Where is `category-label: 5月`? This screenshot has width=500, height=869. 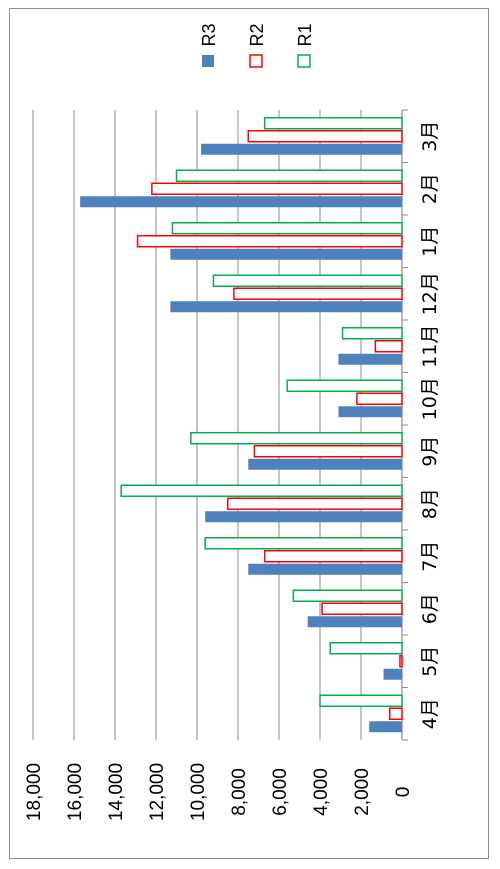 category-label: 5月 is located at coordinates (430, 661).